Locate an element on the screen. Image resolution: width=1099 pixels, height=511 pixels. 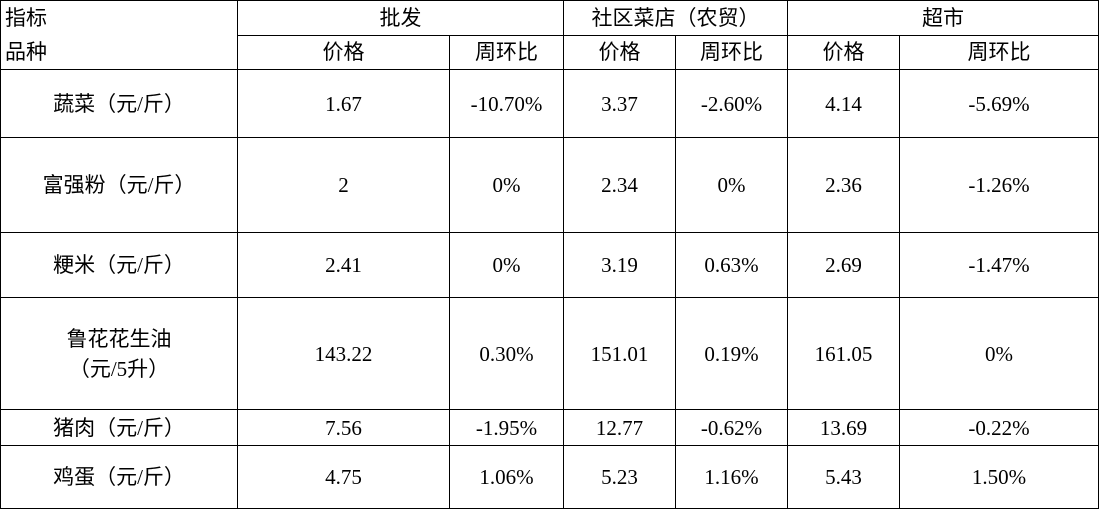
row-name-line: 富强粉（元/斤） is located at coordinates (119, 185).